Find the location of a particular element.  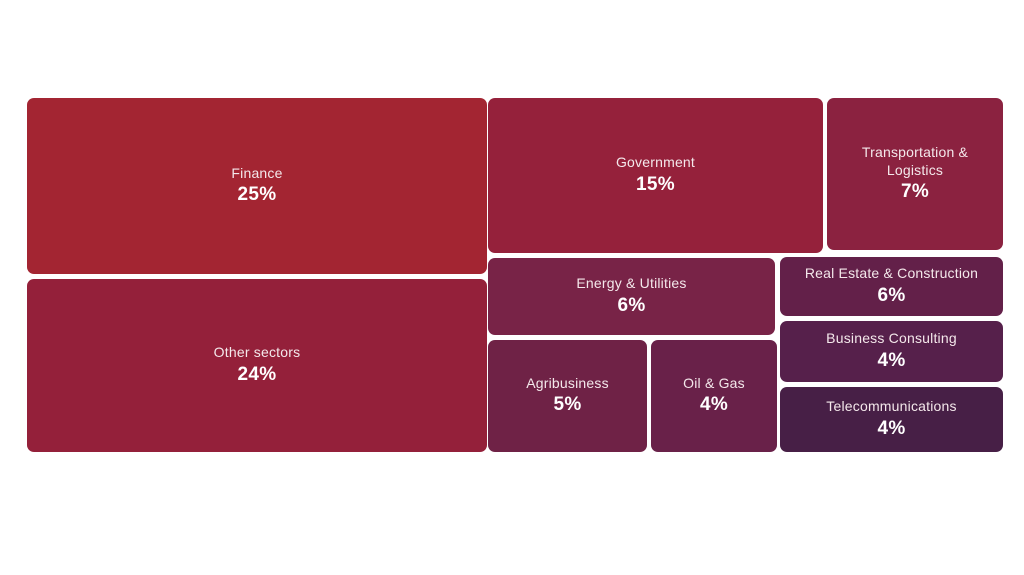

treemap-tile-business-consulting: Business Consulting 4% is located at coordinates (891, 351).